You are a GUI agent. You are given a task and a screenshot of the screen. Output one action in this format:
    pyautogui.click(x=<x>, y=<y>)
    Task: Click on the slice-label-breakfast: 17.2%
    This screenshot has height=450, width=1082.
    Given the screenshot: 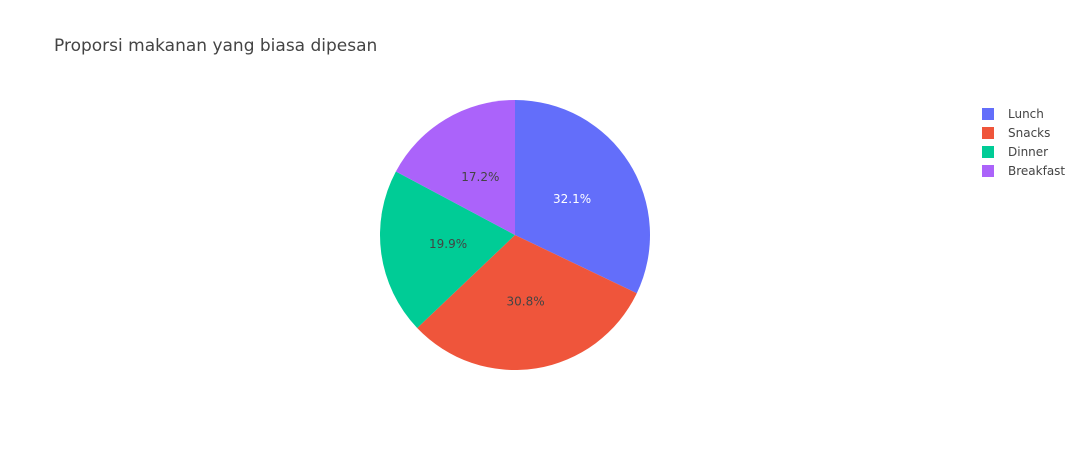 What is the action you would take?
    pyautogui.click(x=480, y=177)
    